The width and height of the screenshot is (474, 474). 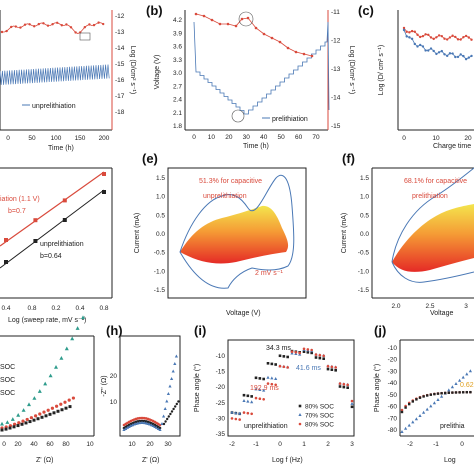 I want to click on annotation-sample: prelithiation, so click(x=430, y=196).